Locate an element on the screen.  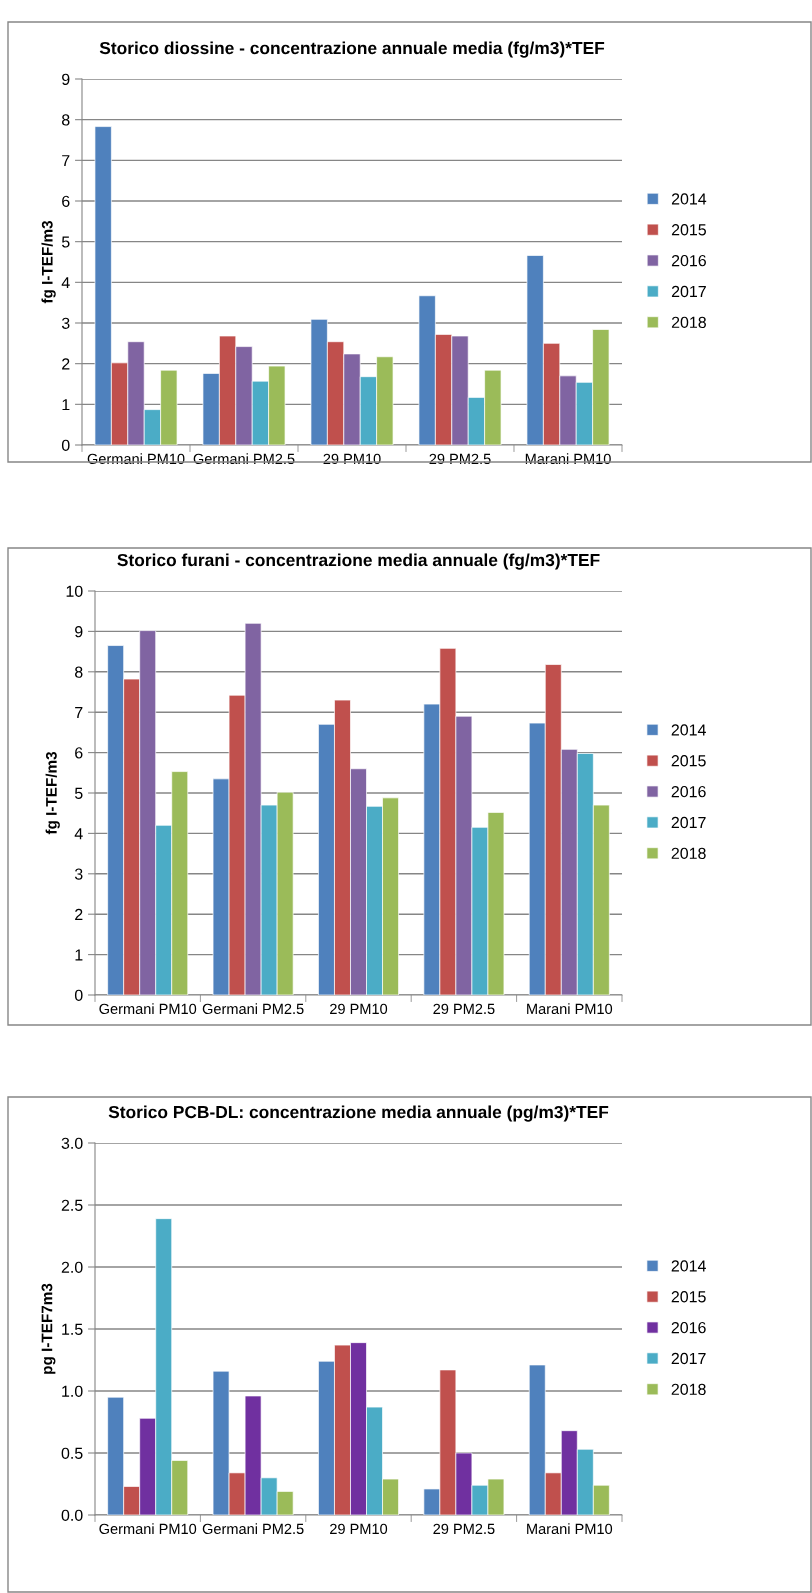
y-tick-label: 10 is located at coordinates (74, 591).